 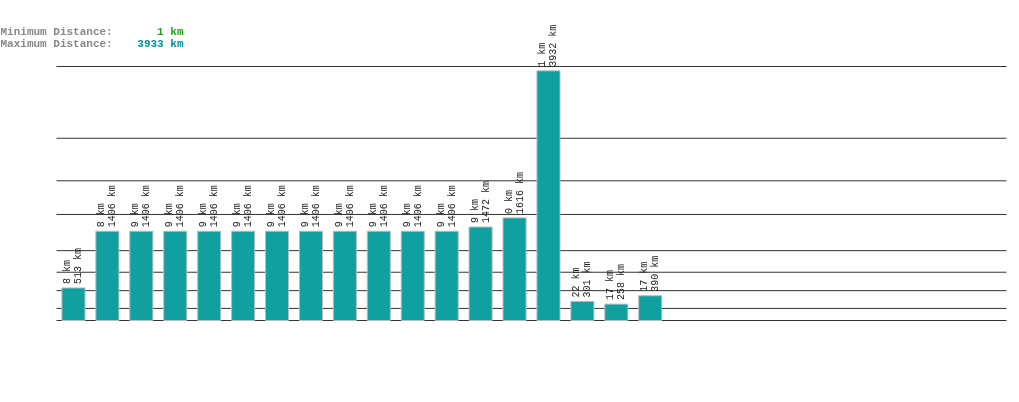 What do you see at coordinates (514, 192) in the screenshot?
I see `data-label: 0 km 1616 km` at bounding box center [514, 192].